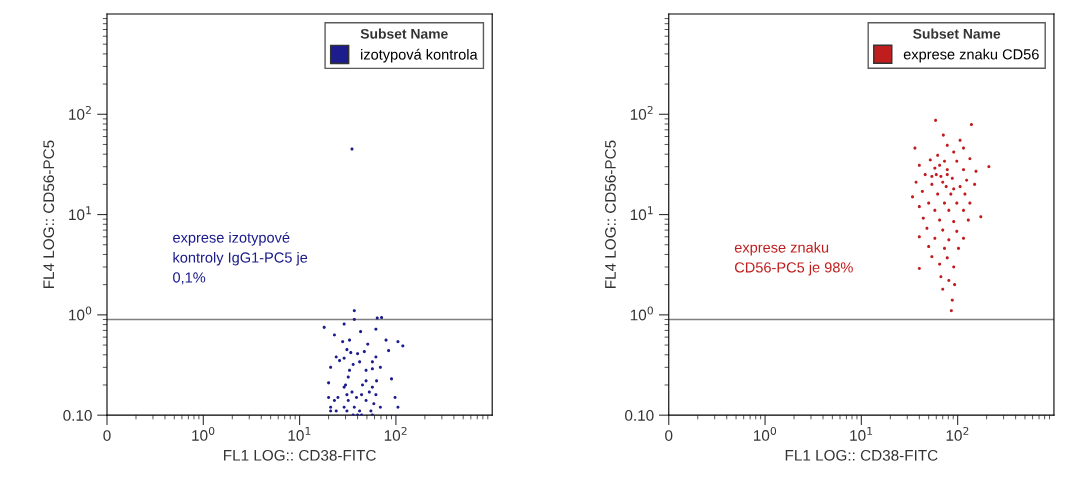  I want to click on legend-label: exprese znaku CD56, so click(971, 55).